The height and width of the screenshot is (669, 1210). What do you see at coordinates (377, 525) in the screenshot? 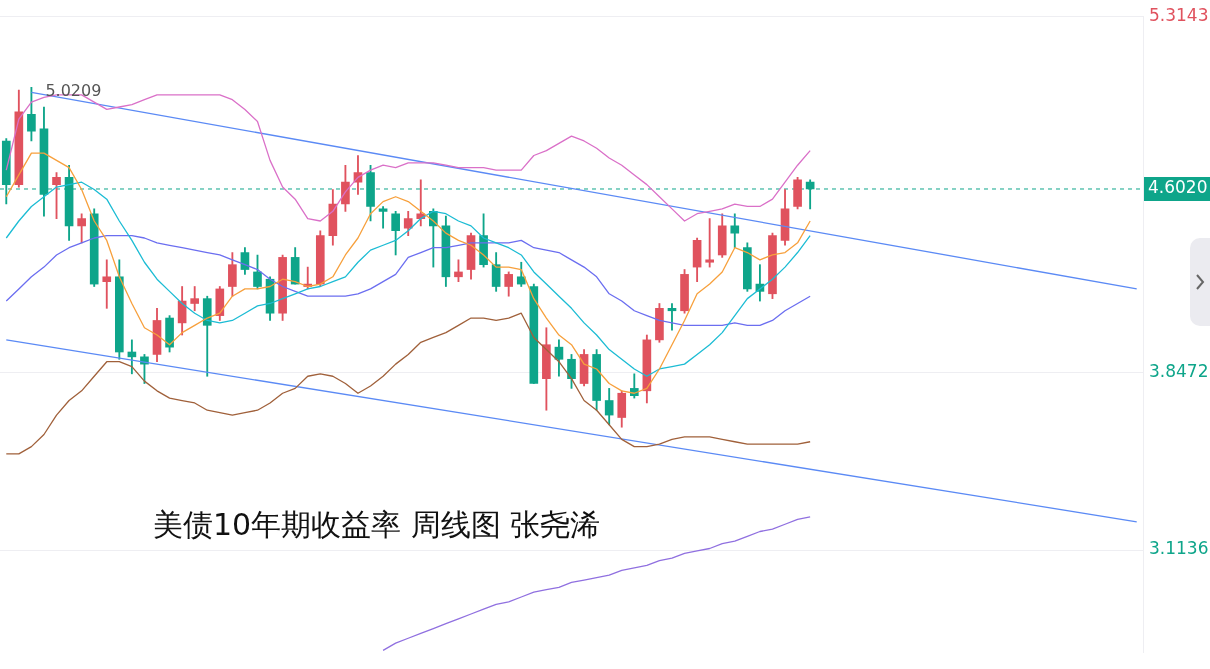
I see `text: 美债10年期收益率 周线图 张尧浠` at bounding box center [377, 525].